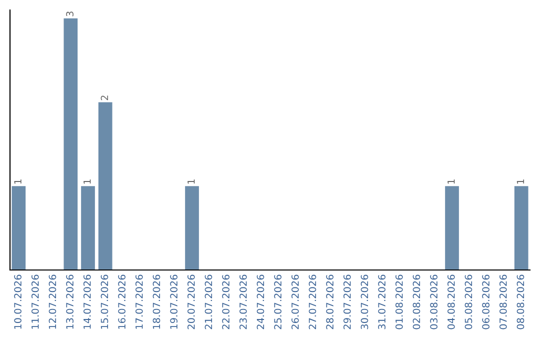  I want to click on x-tick-label: 24.07.2026, so click(260, 302).